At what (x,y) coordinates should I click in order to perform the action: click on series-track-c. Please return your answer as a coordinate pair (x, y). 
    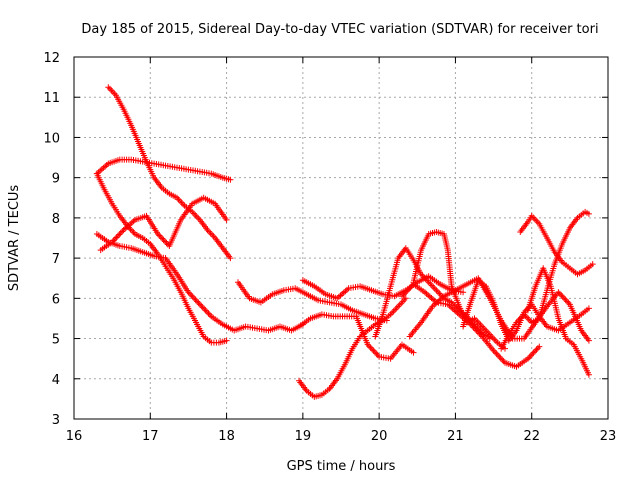
    Looking at the image, I should click on (161, 258).